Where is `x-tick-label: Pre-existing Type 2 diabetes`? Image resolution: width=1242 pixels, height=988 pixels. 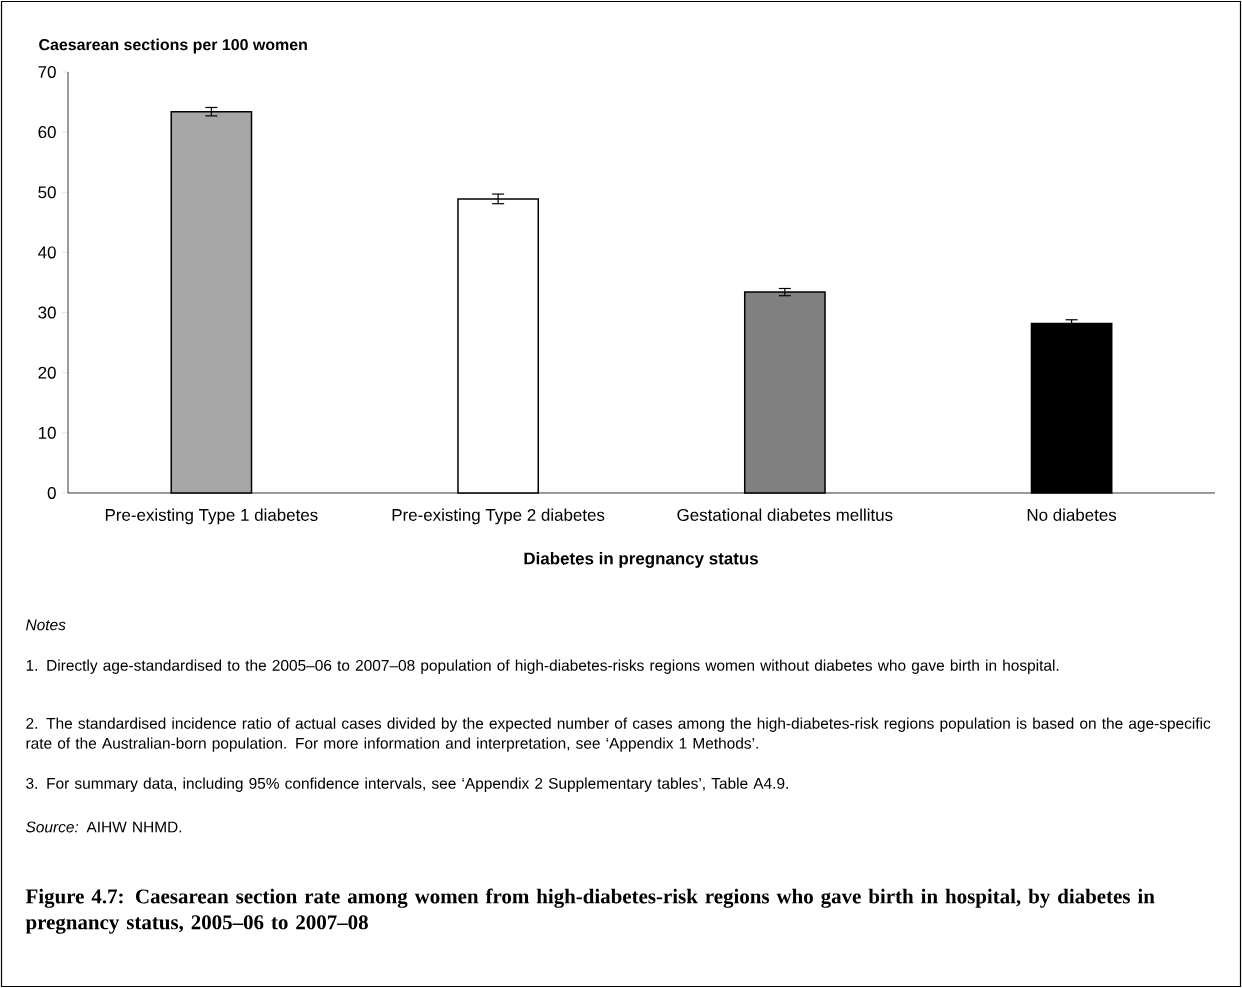
x-tick-label: Pre-existing Type 2 diabetes is located at coordinates (498, 516).